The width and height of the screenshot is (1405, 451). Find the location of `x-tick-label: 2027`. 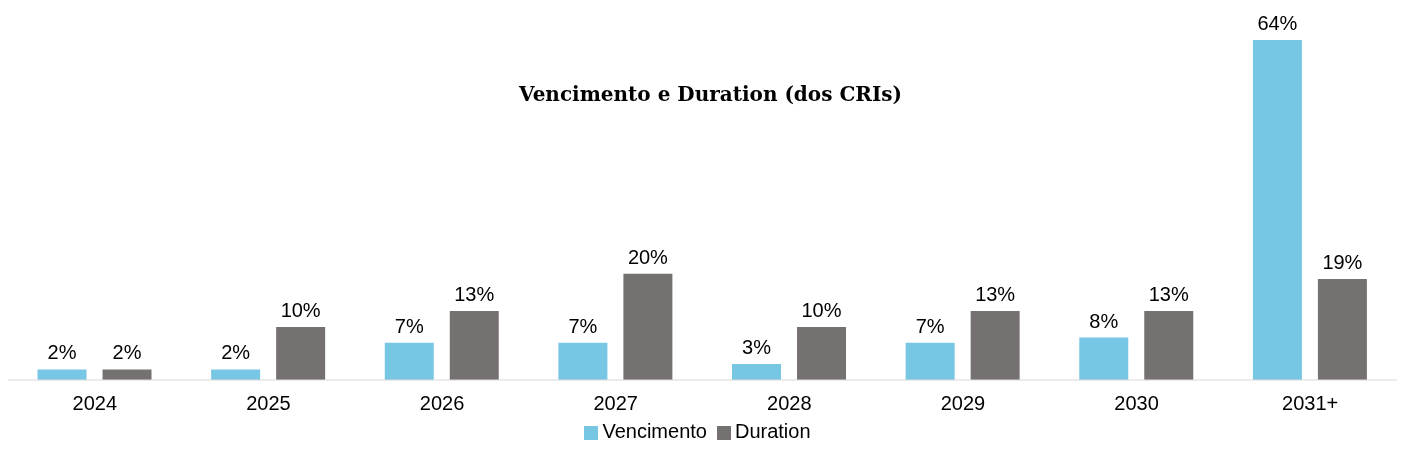

x-tick-label: 2027 is located at coordinates (615, 403).